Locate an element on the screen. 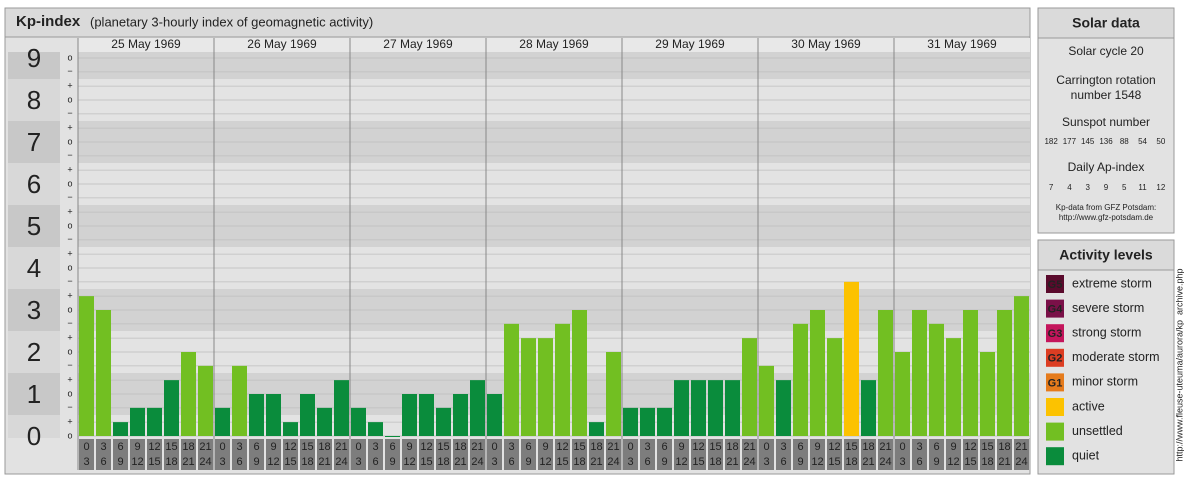  y-tick-label: 0 is located at coordinates (34, 436).